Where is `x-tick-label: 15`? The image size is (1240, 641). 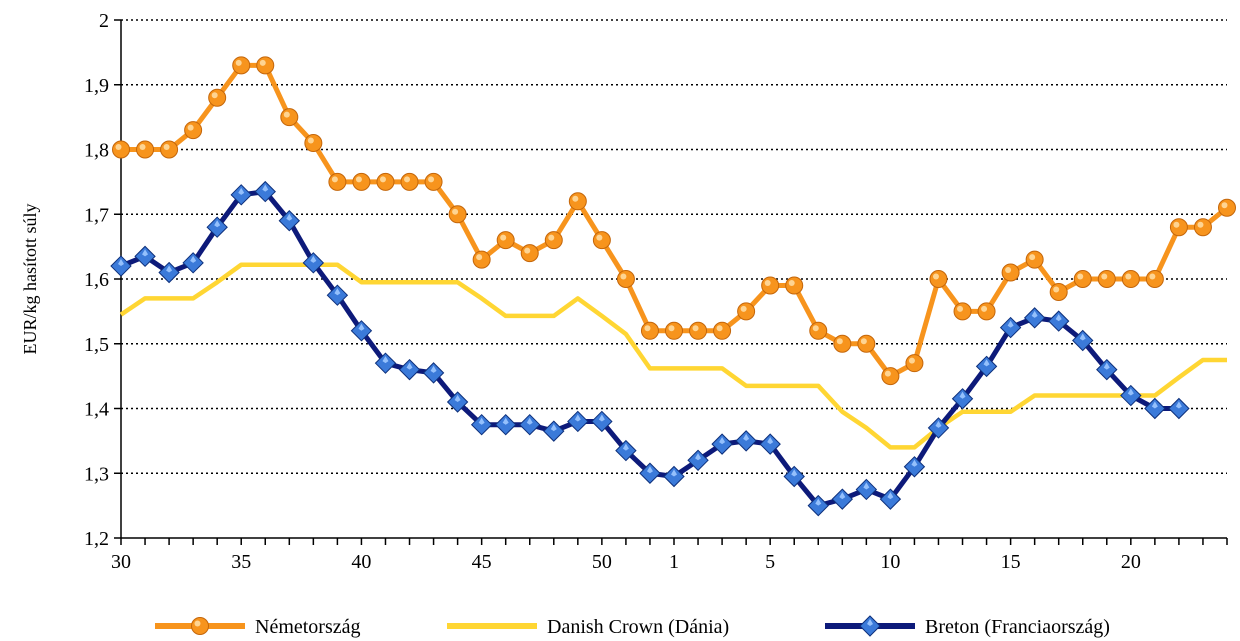
x-tick-label: 15 is located at coordinates (1011, 562).